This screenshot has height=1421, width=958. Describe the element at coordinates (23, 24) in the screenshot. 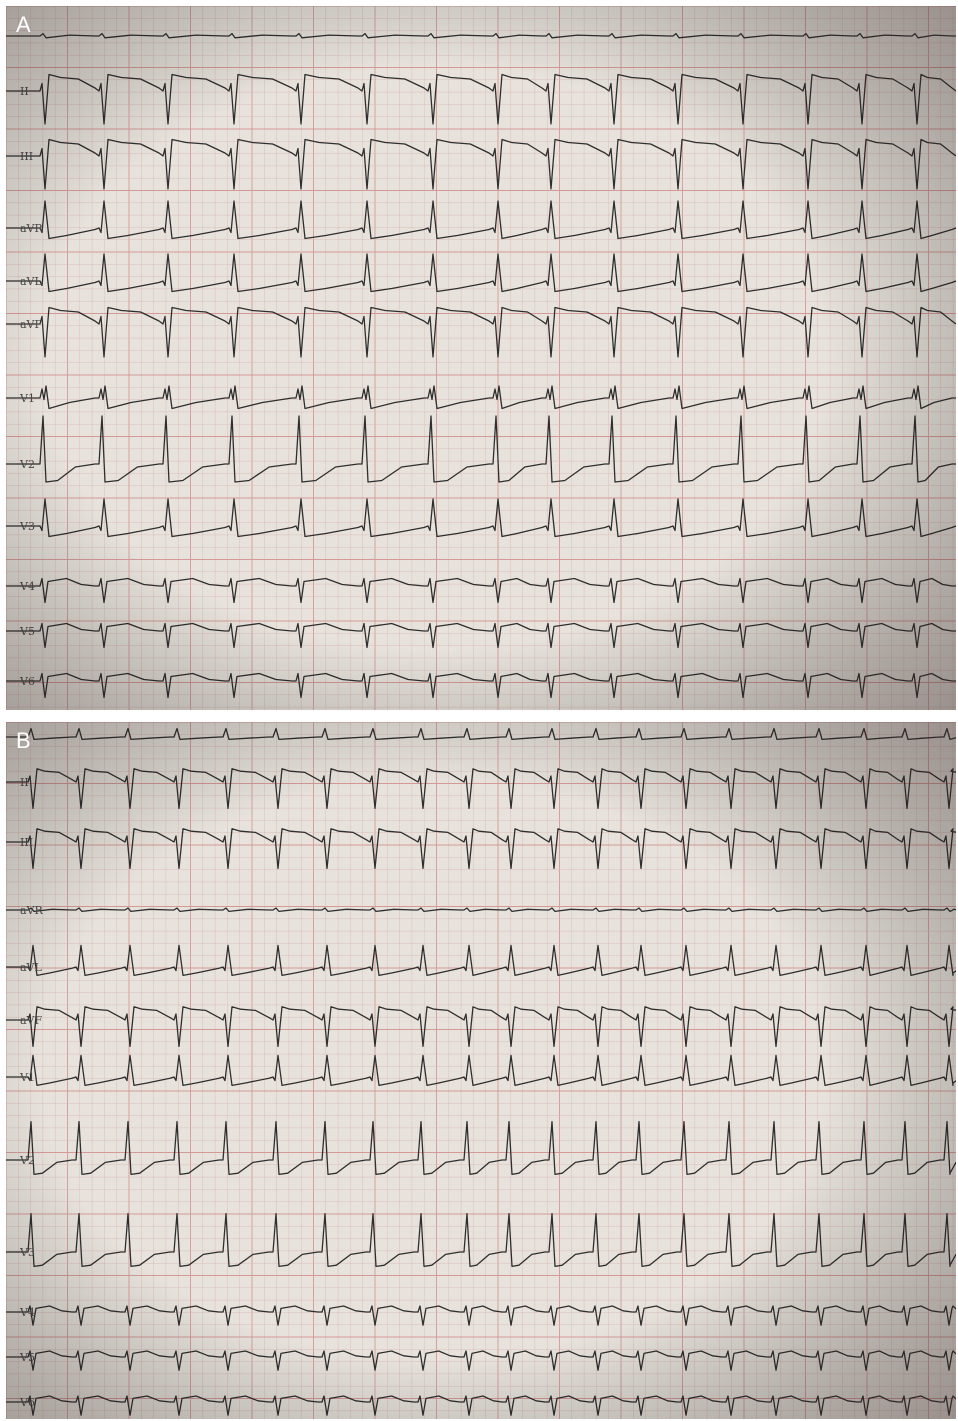

I see `panel-label-a: A` at that location.